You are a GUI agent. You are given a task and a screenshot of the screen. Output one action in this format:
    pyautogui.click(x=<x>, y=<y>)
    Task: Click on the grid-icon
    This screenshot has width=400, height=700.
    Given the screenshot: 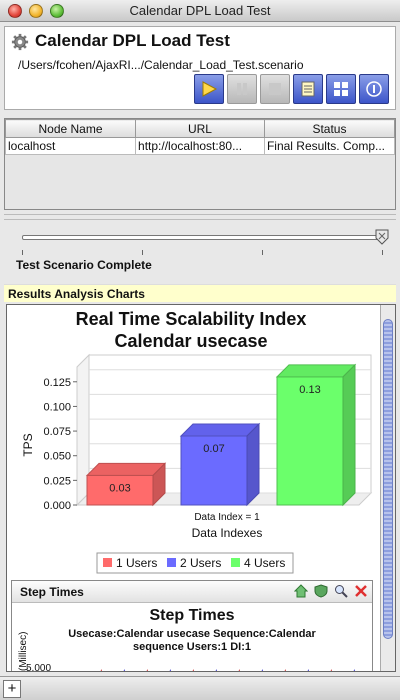 What is the action you would take?
    pyautogui.click(x=341, y=89)
    